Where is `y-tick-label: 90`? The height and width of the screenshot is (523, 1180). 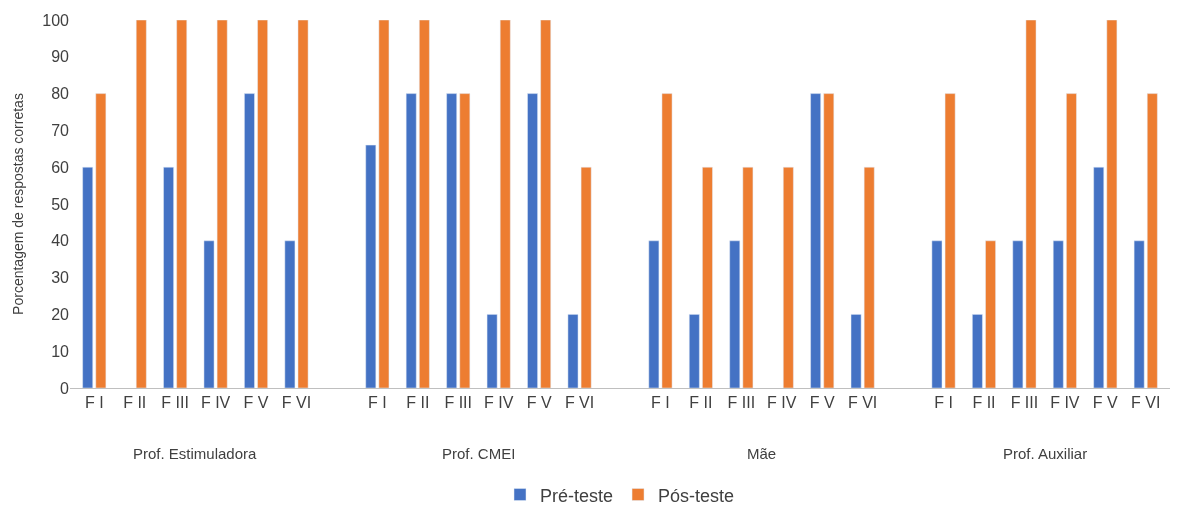
y-tick-label: 90 is located at coordinates (60, 57).